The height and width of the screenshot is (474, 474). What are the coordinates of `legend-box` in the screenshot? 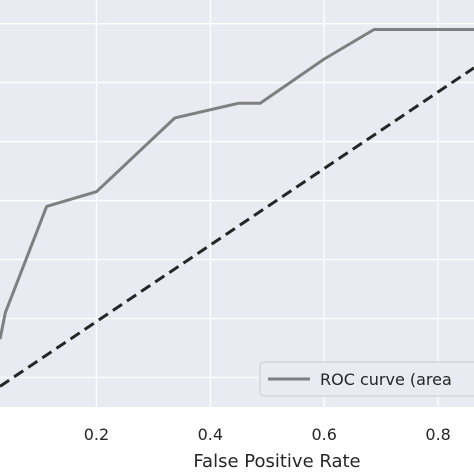 It's located at (366, 379).